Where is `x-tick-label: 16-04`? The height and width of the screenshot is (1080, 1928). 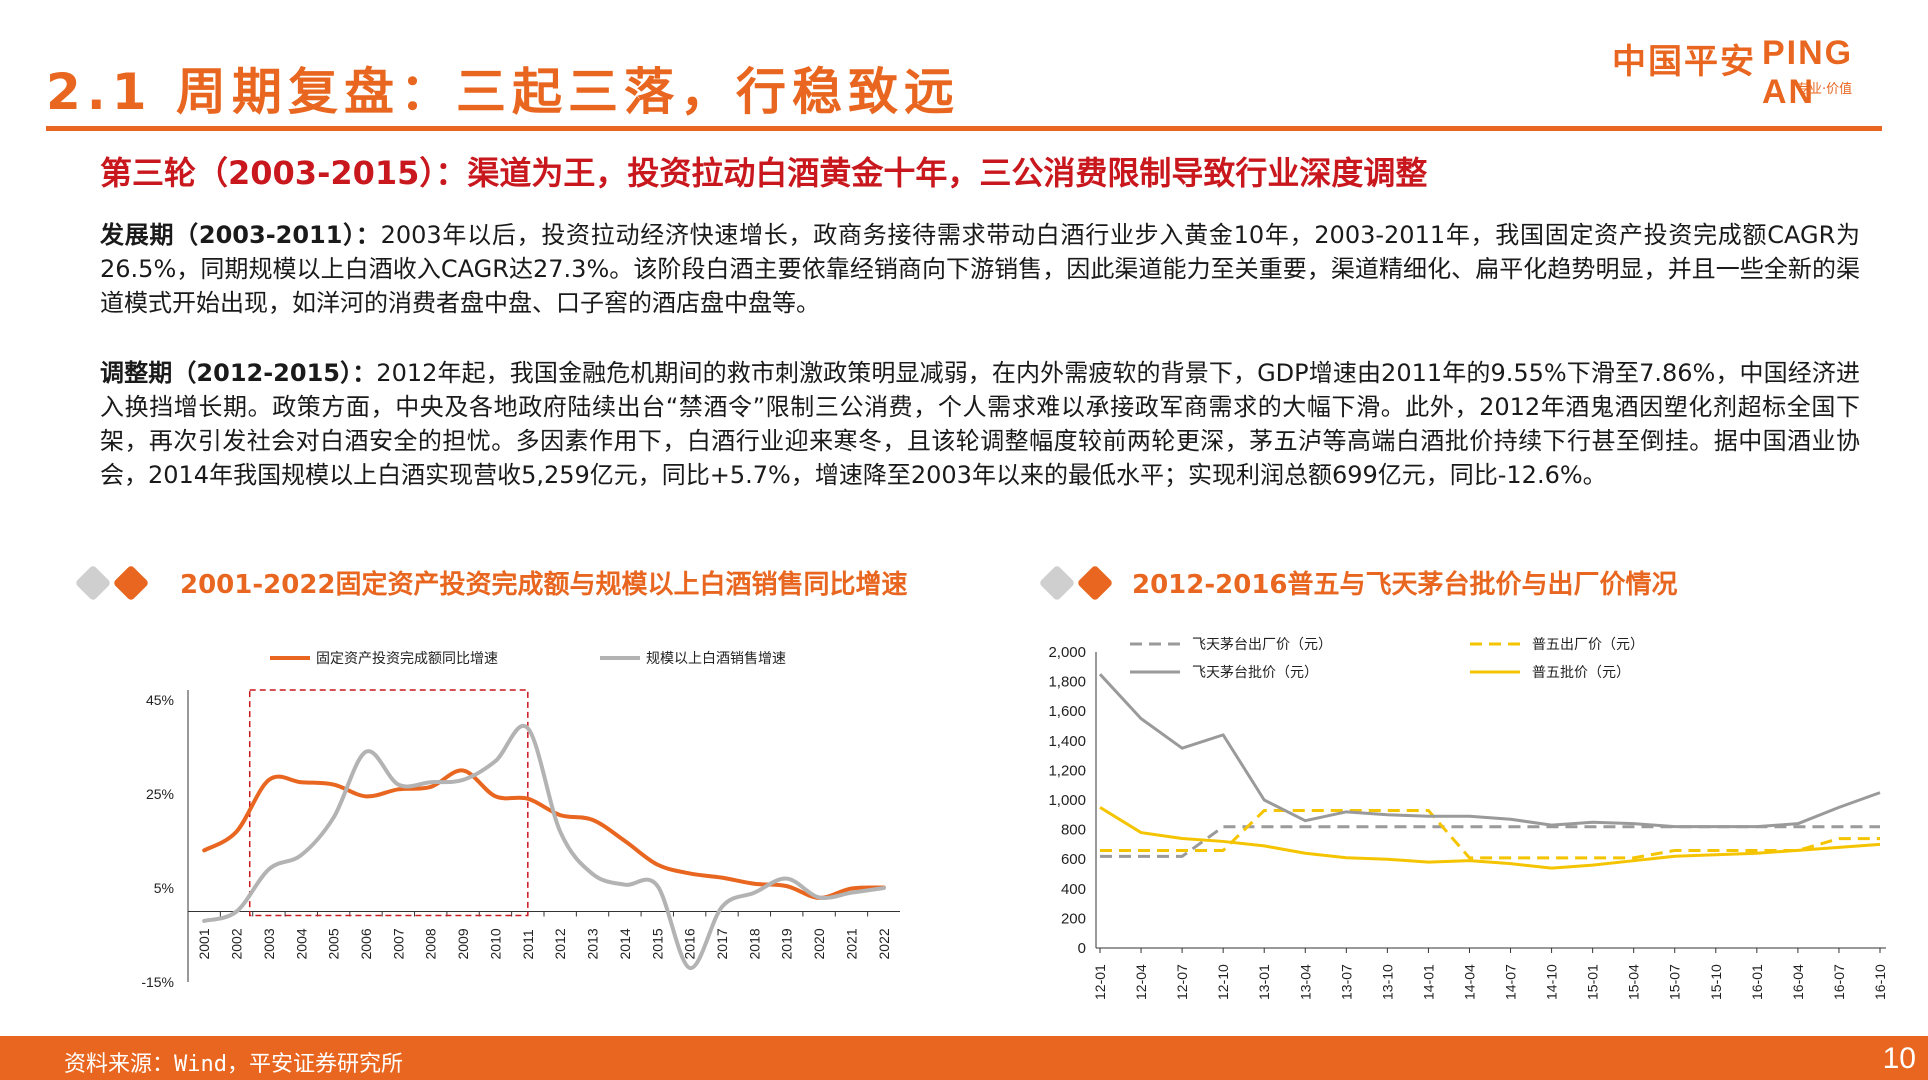
x-tick-label: 16-04 is located at coordinates (1798, 982).